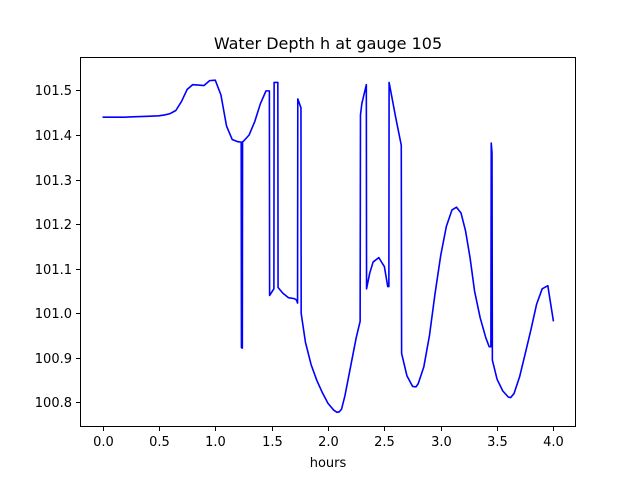  What do you see at coordinates (553, 442) in the screenshot?
I see `x-tick-label: 4.0` at bounding box center [553, 442].